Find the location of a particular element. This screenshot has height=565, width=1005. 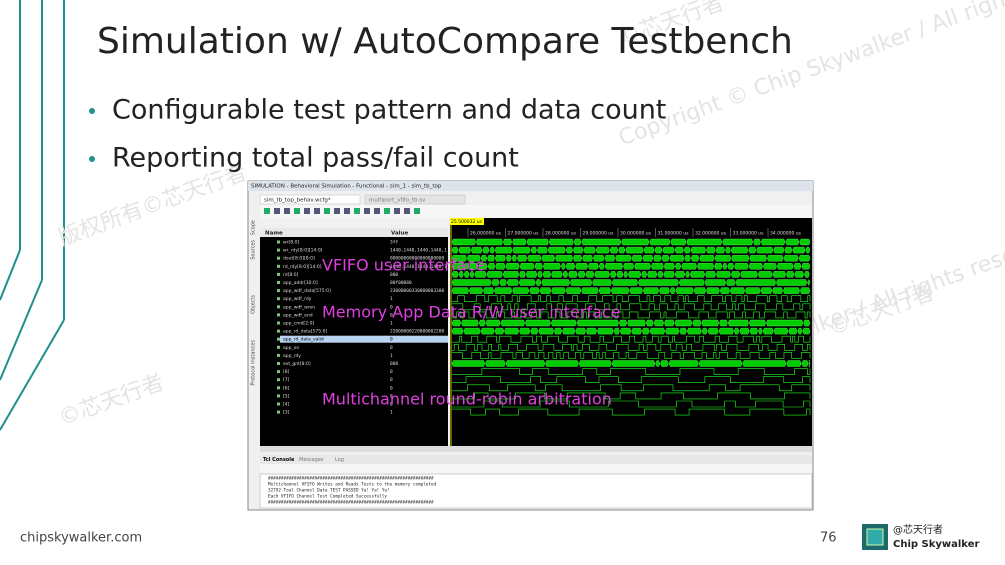

signal-value: 00f00080 is located at coordinates (401, 283).